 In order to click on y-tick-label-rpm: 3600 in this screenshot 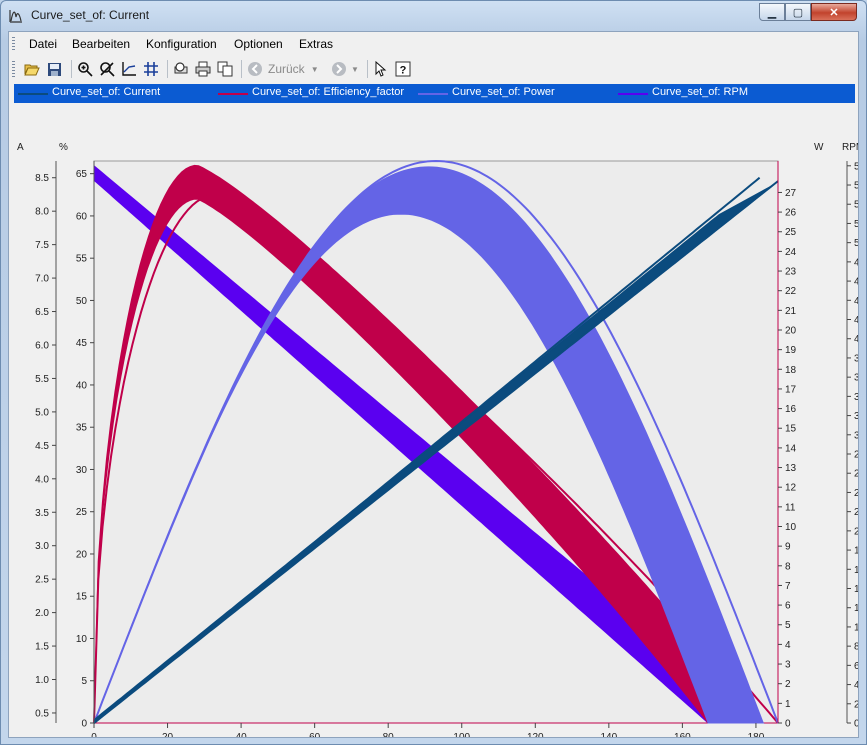, I will do `click(856, 378)`.